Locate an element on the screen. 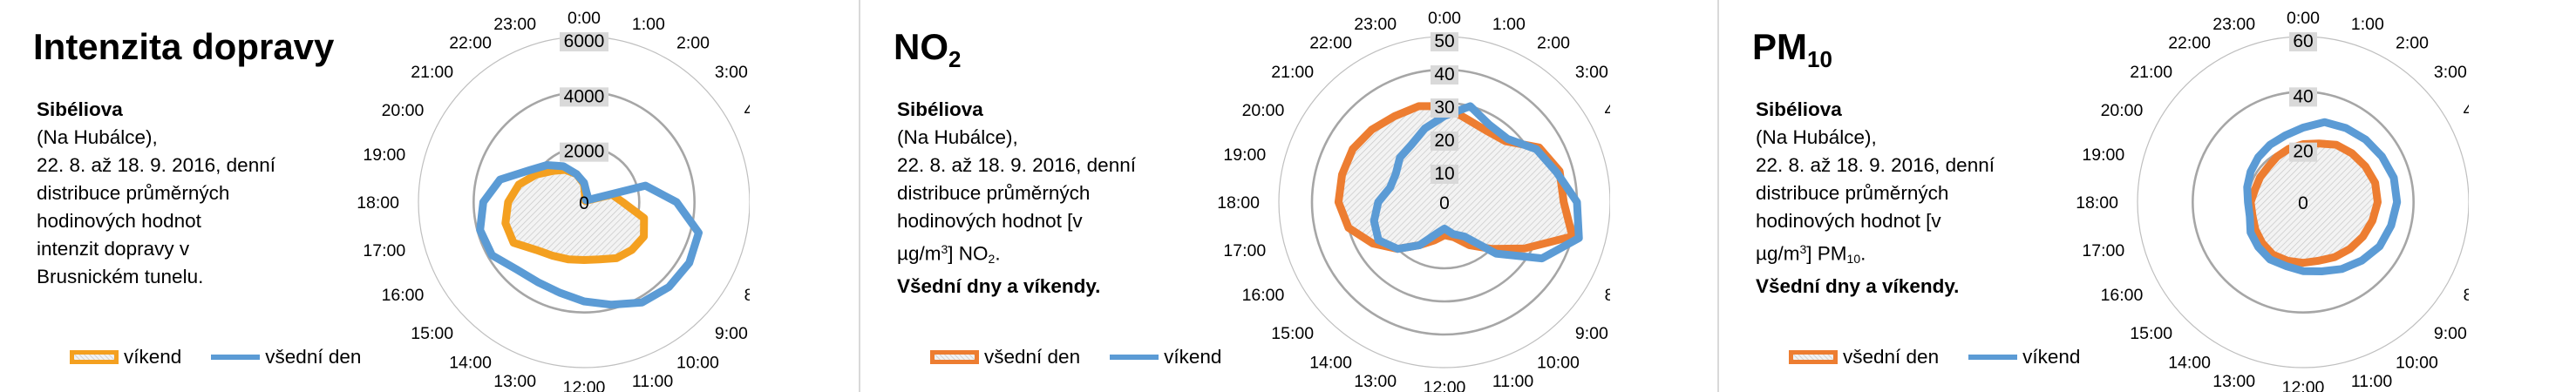 This screenshot has width=2576, height=392. category-label: 15:00 is located at coordinates (1292, 334).